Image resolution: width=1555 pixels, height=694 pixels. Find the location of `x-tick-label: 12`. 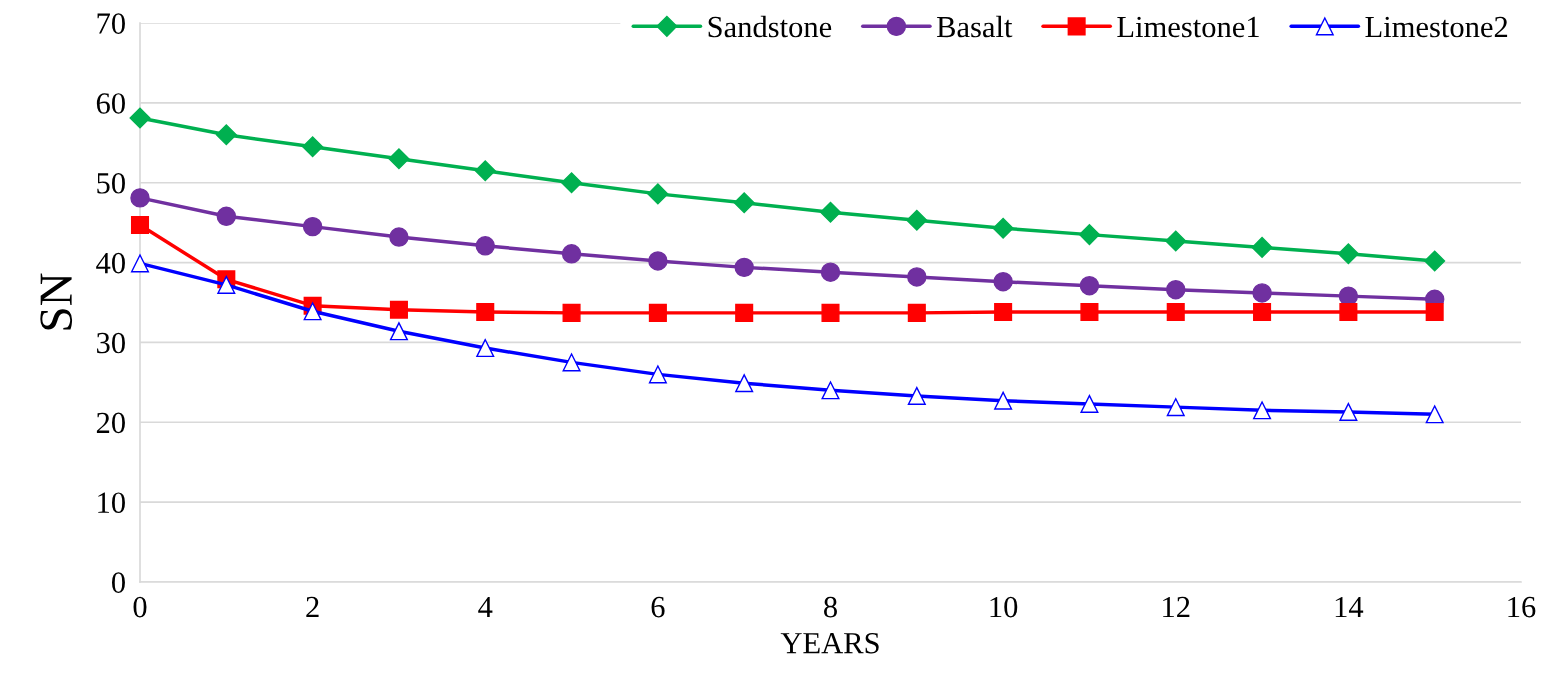

x-tick-label: 12 is located at coordinates (1176, 607).